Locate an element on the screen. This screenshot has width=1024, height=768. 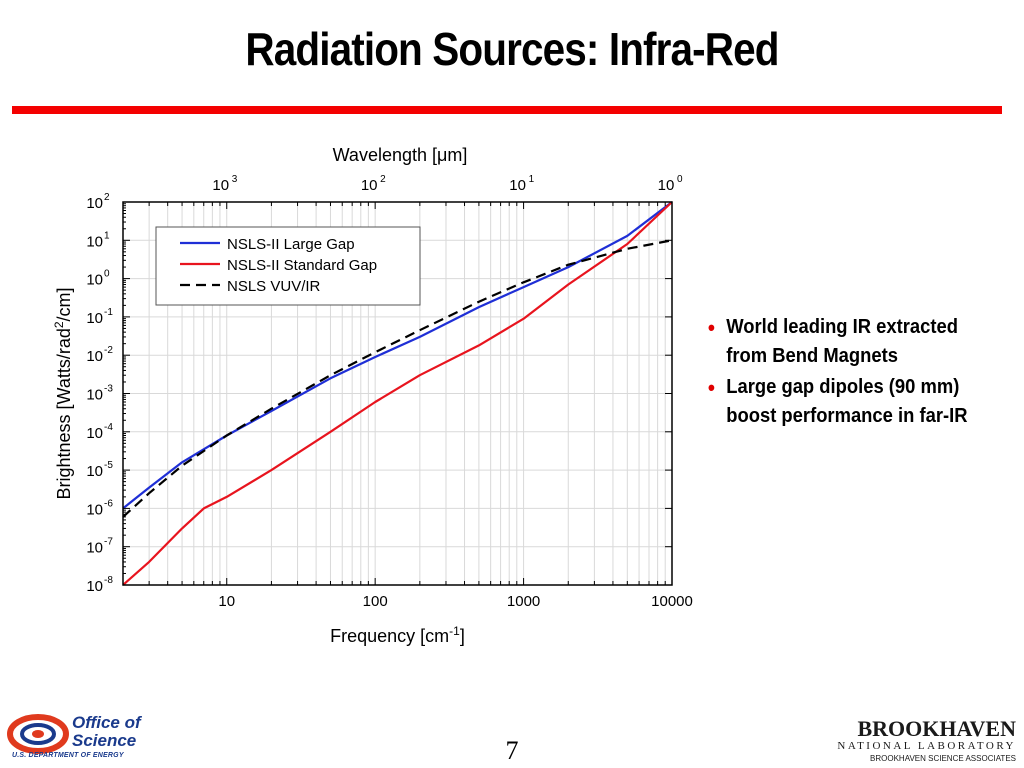
legend-label: NSLS-II Large Gap is located at coordinates (291, 244).